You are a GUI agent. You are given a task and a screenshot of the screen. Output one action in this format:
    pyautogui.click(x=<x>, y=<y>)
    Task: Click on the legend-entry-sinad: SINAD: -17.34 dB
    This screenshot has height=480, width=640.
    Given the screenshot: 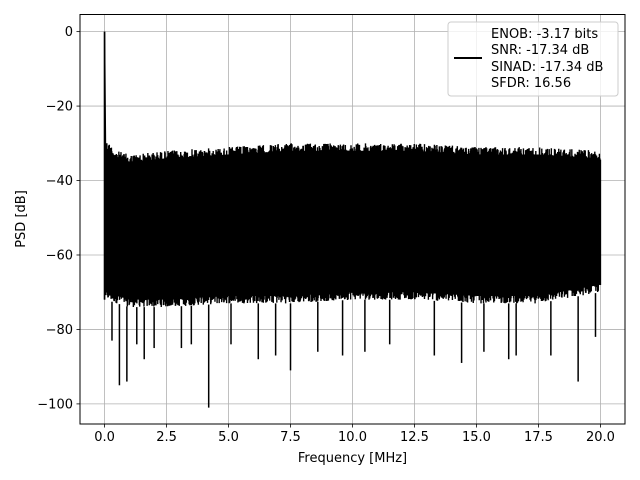 What is the action you would take?
    pyautogui.click(x=547, y=67)
    